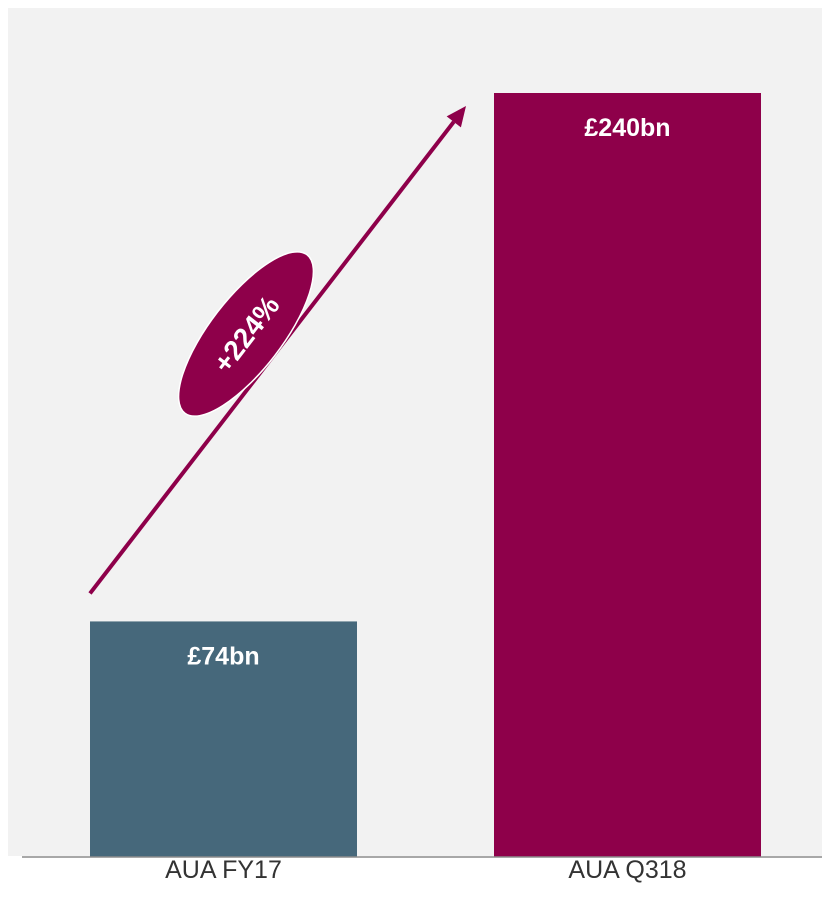 This screenshot has width=830, height=924. Describe the element at coordinates (456, 117) in the screenshot. I see `growth-arrow-head` at that location.